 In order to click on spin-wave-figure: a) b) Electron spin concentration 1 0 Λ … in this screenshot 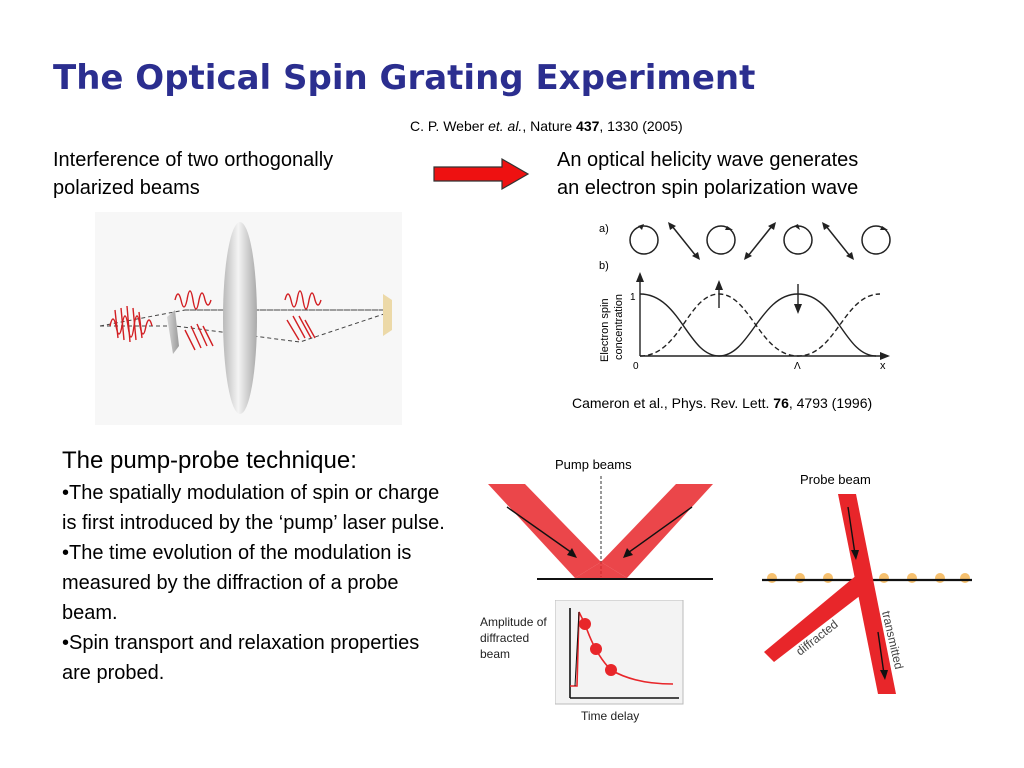, I will do `click(731, 316)`.